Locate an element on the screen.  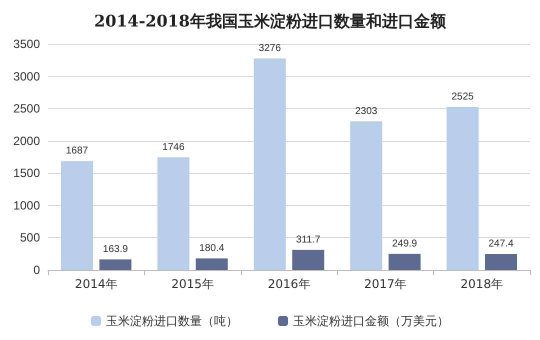
legend-label: 玉米淀粉进口金额（万美元） is located at coordinates (371, 321).